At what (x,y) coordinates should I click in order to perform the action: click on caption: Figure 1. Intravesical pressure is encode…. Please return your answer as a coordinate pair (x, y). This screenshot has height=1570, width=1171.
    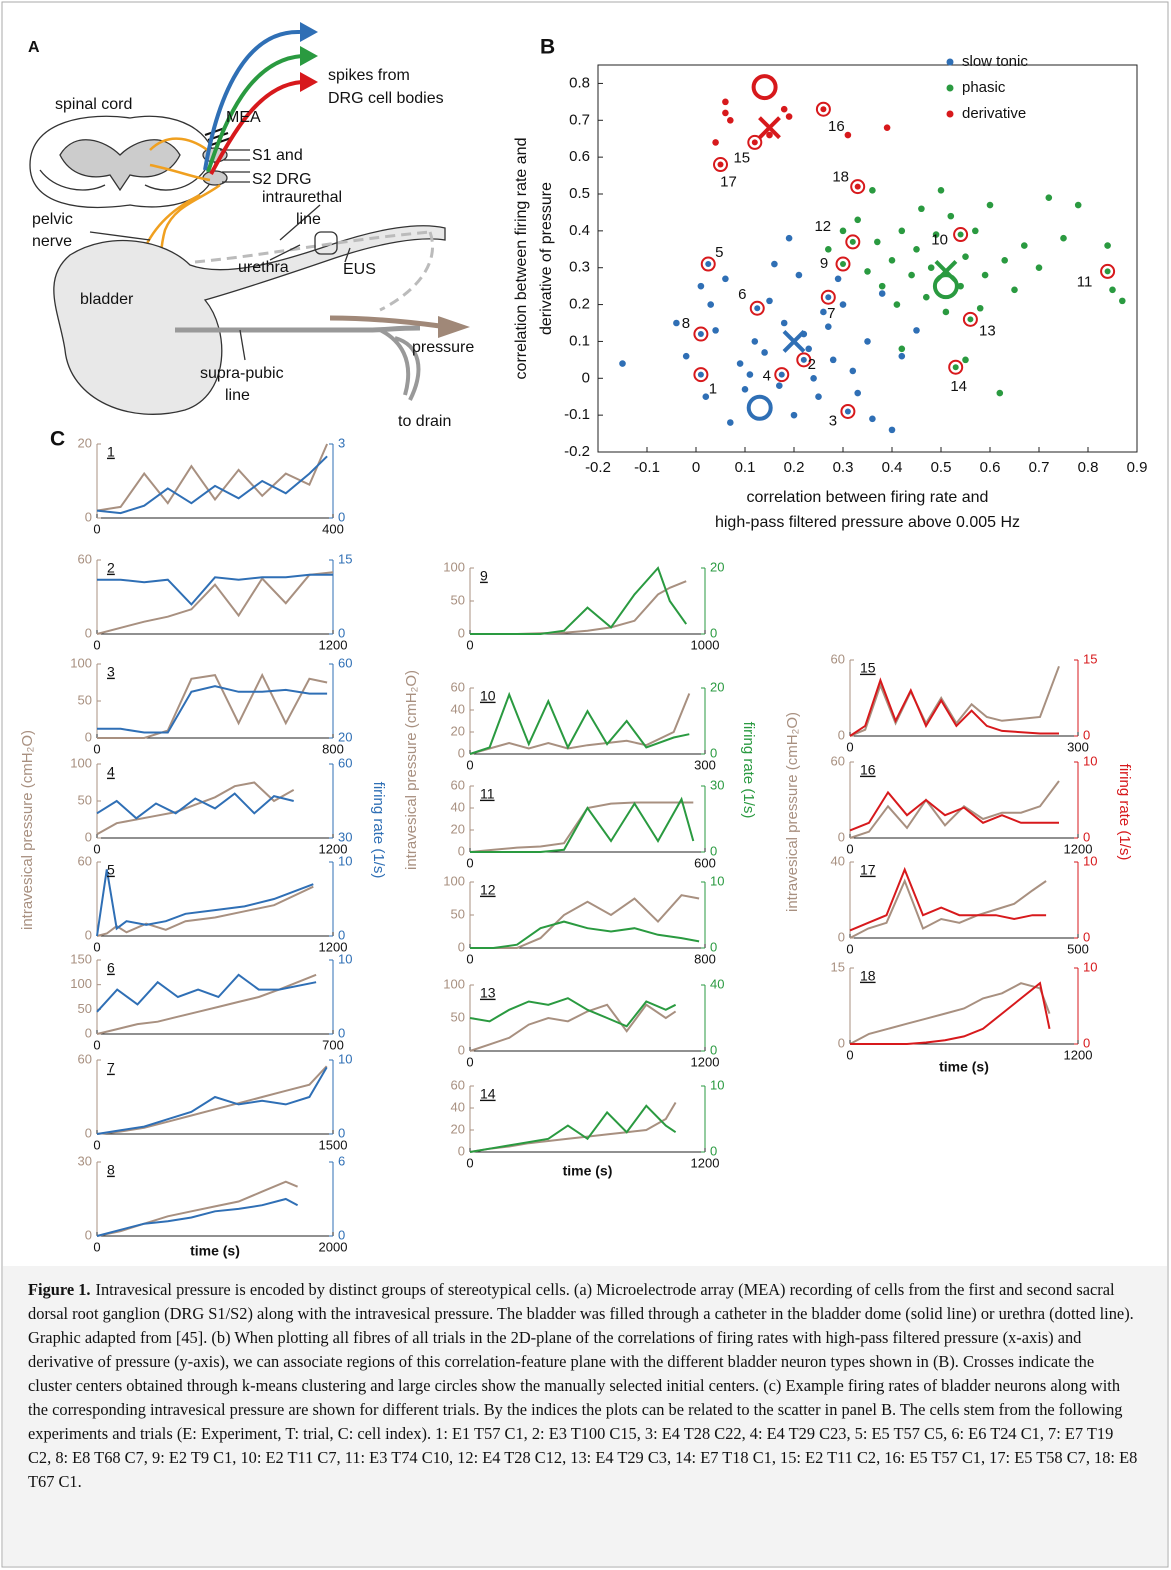
    Looking at the image, I should click on (584, 1386).